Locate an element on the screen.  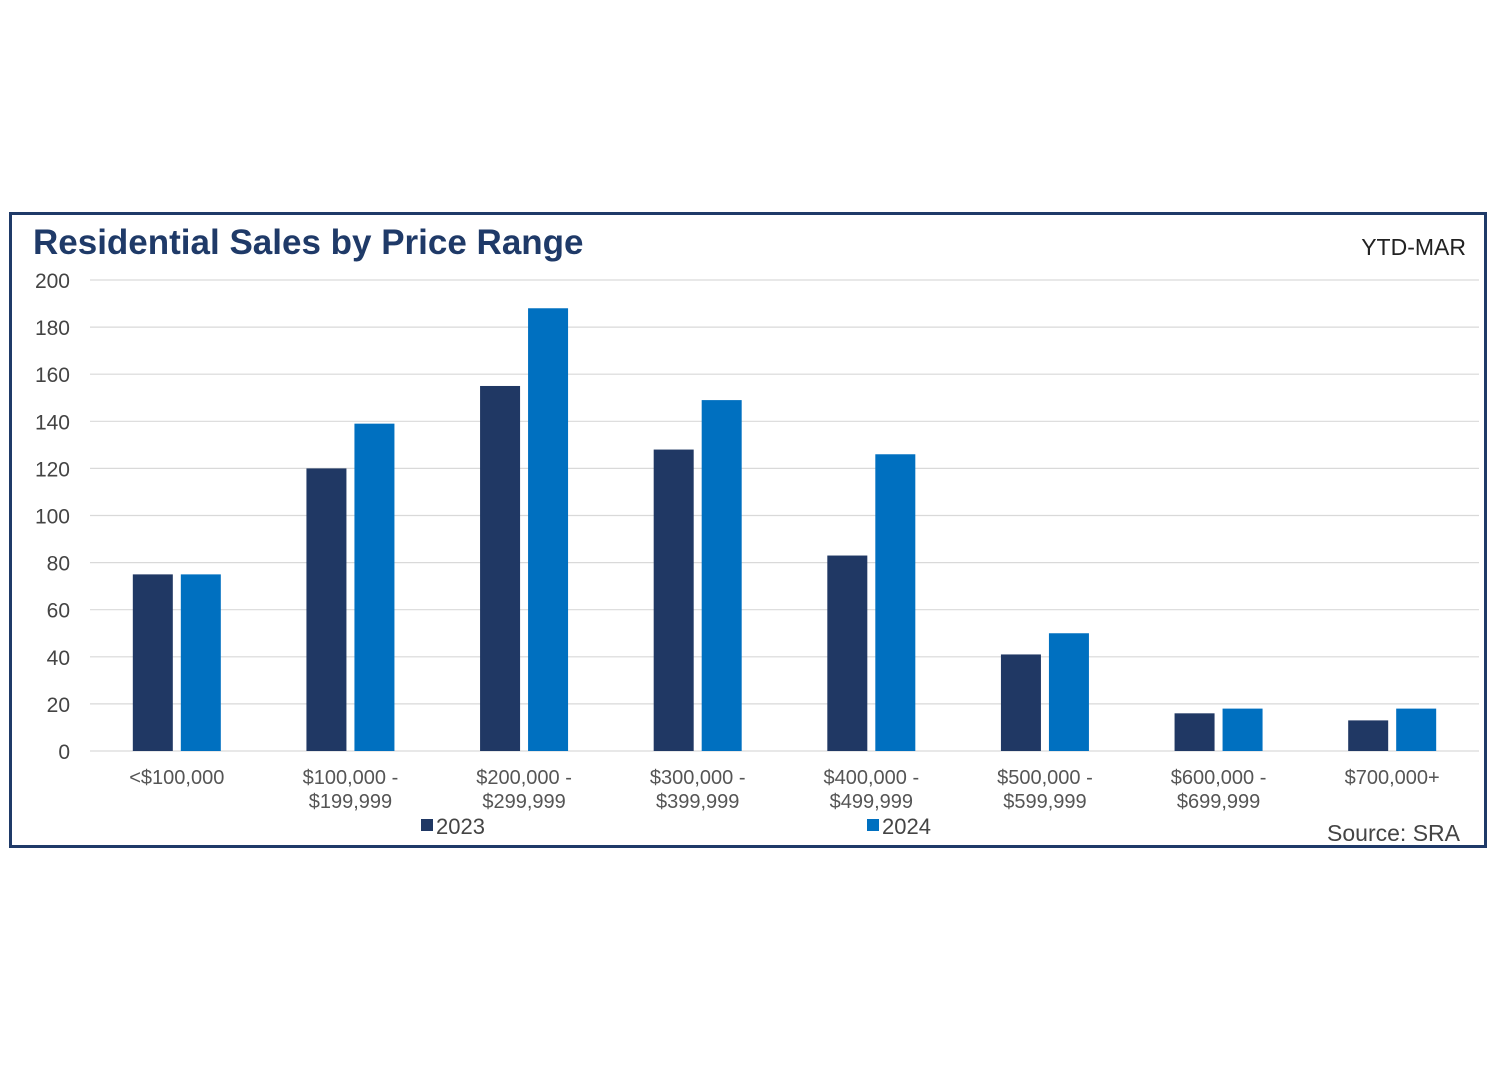
y-tick-label: 100 is located at coordinates (52, 517).